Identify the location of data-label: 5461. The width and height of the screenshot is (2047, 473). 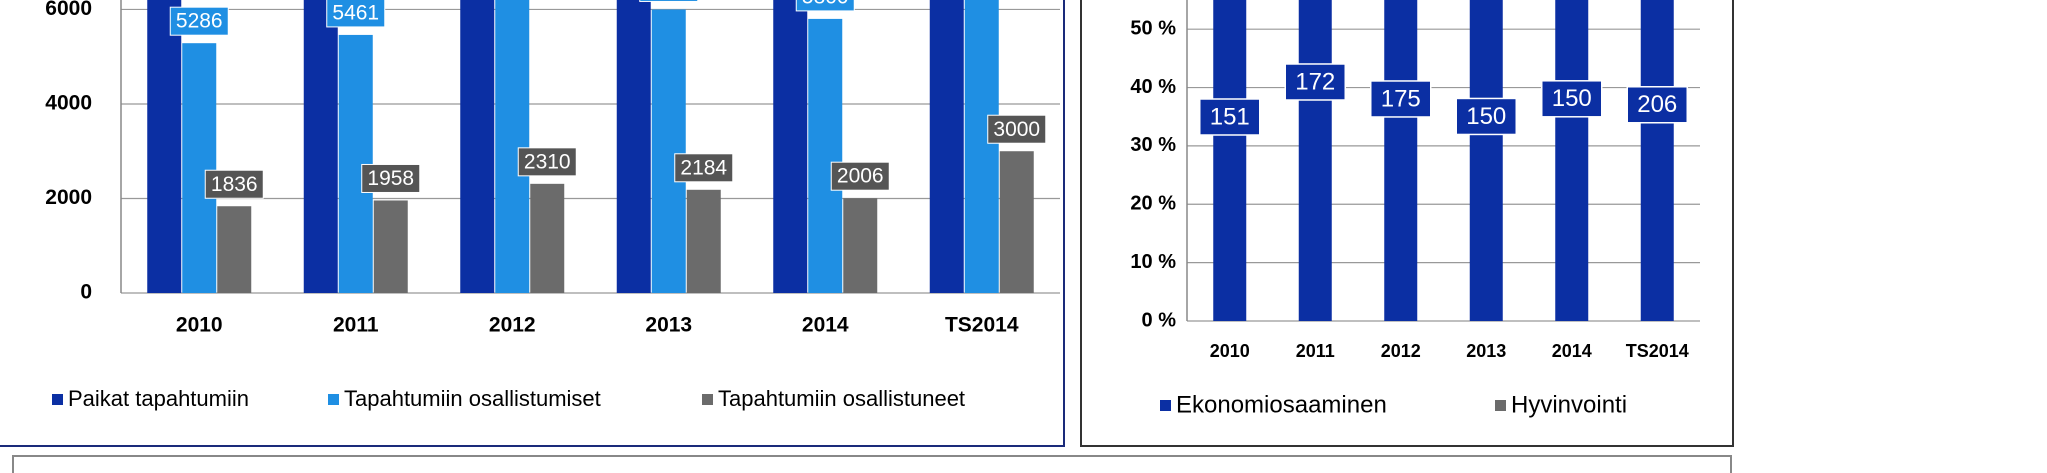
(355, 12).